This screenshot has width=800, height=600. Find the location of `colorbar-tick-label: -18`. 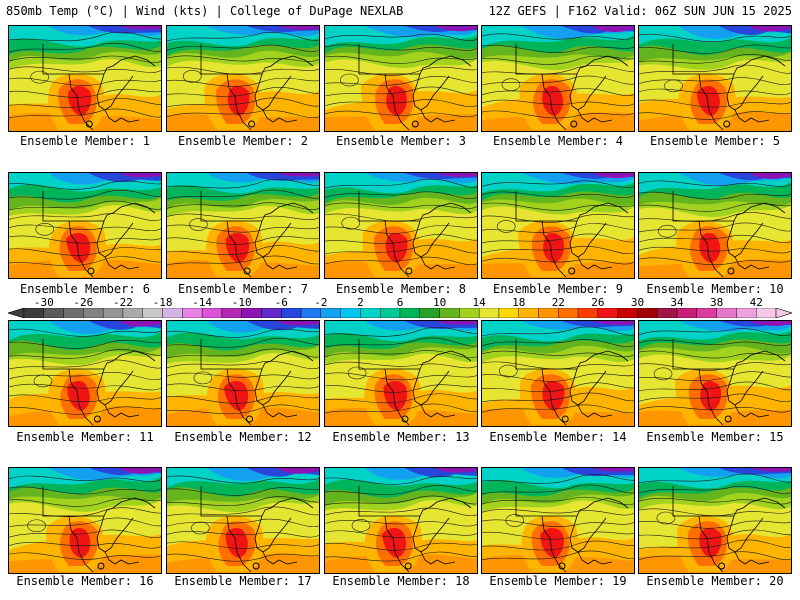

colorbar-tick-label: -18 is located at coordinates (162, 302).